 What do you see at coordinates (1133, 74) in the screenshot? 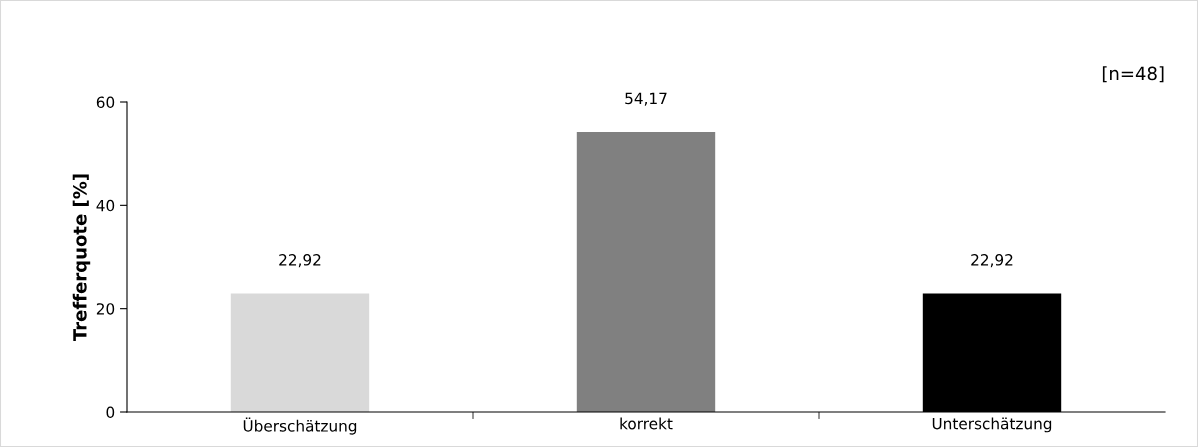
I see `text: [n=48]` at bounding box center [1133, 74].